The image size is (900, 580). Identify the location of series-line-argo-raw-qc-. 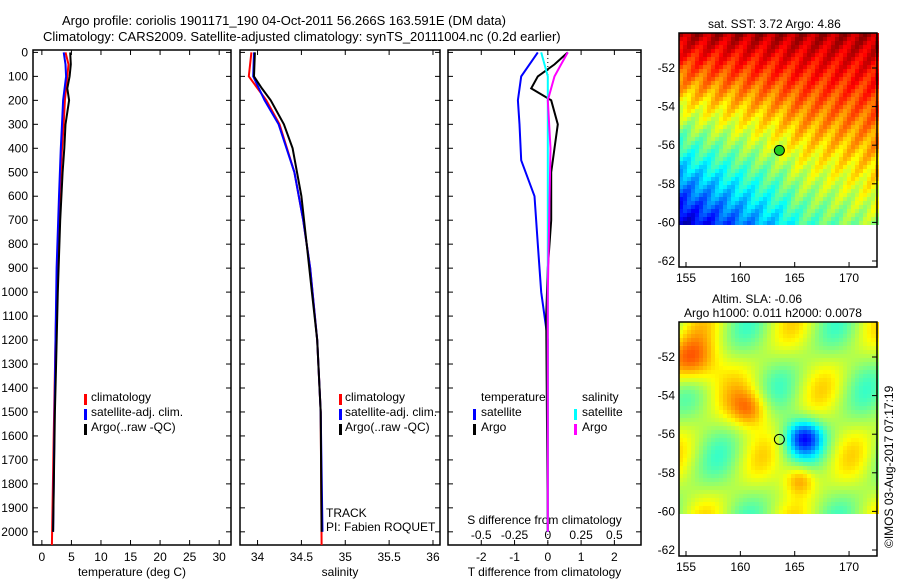
(287, 292).